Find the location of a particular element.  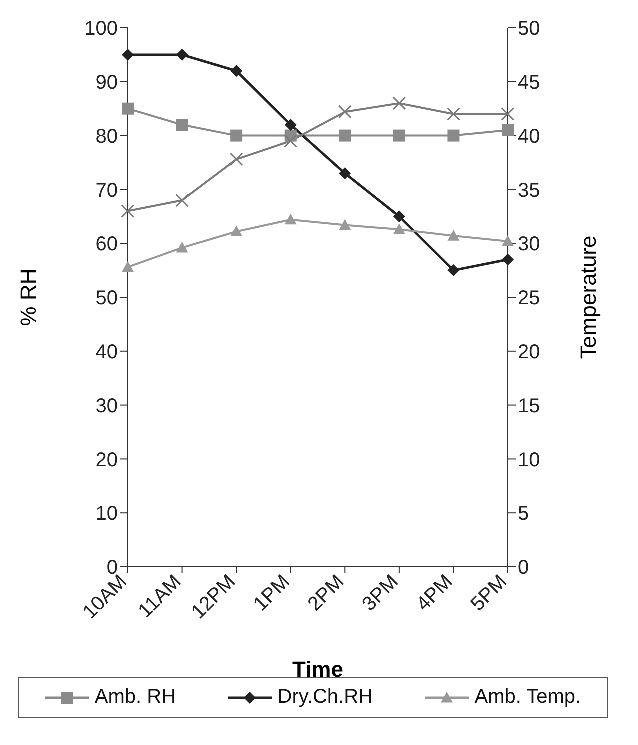

y2-tick-label: 25 is located at coordinates (529, 299).